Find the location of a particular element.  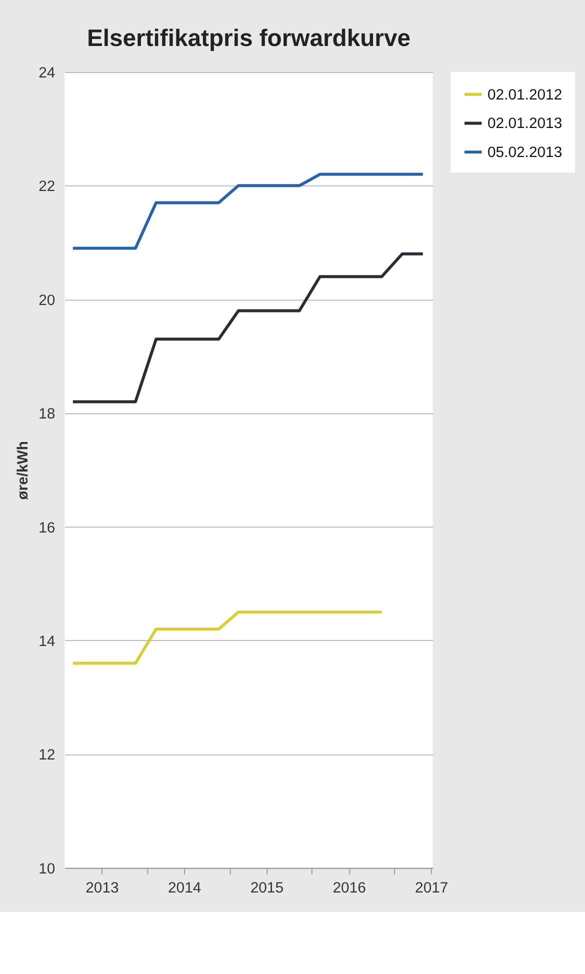

x-tick-label: 2016 is located at coordinates (349, 887).